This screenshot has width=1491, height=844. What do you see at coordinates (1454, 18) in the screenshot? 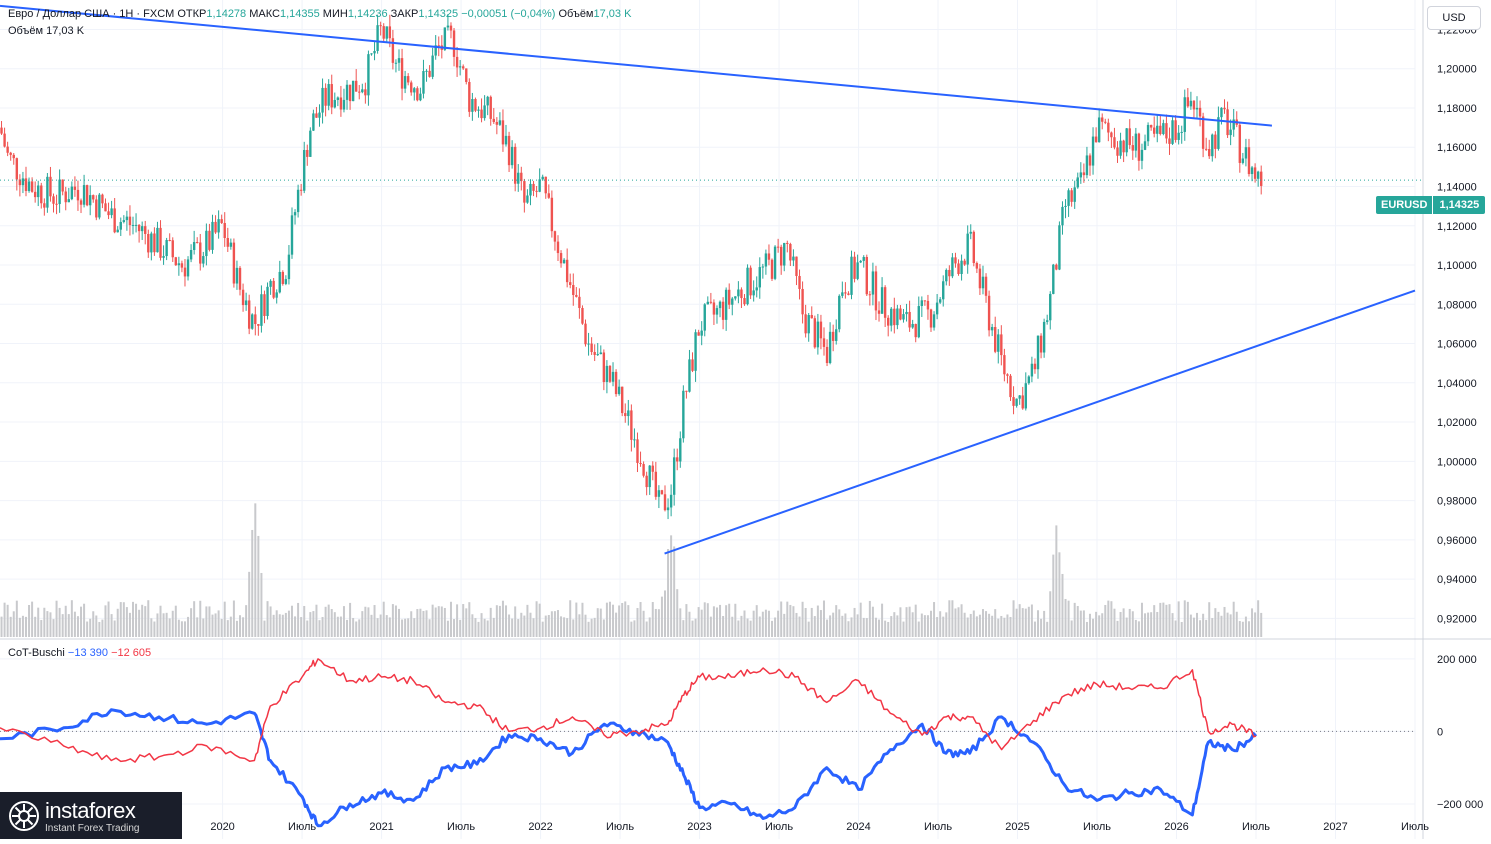
I see `currency-button: USD` at bounding box center [1454, 18].